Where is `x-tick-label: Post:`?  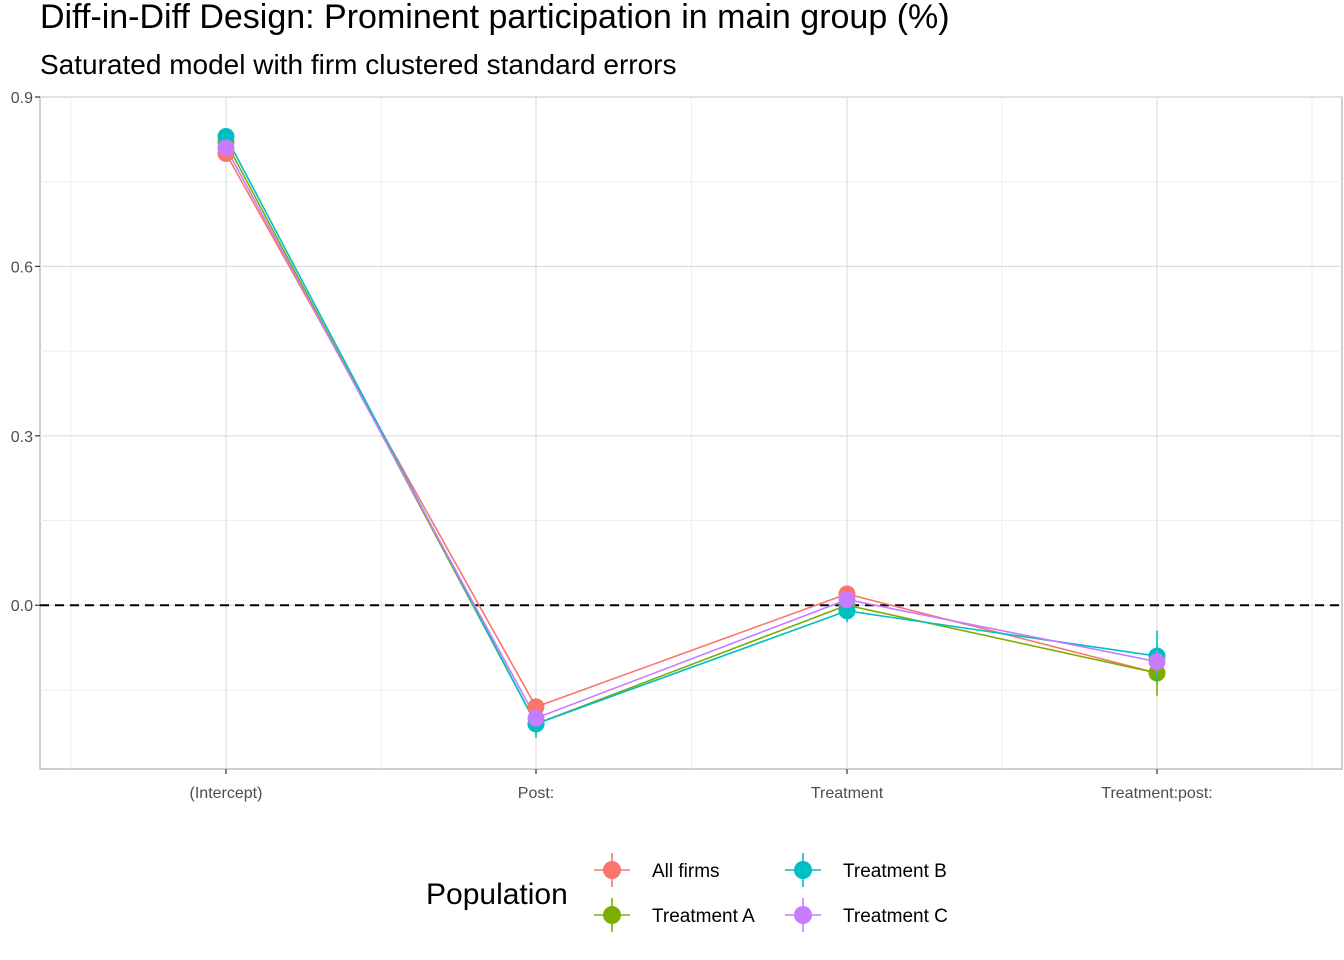
x-tick-label: Post: is located at coordinates (536, 793).